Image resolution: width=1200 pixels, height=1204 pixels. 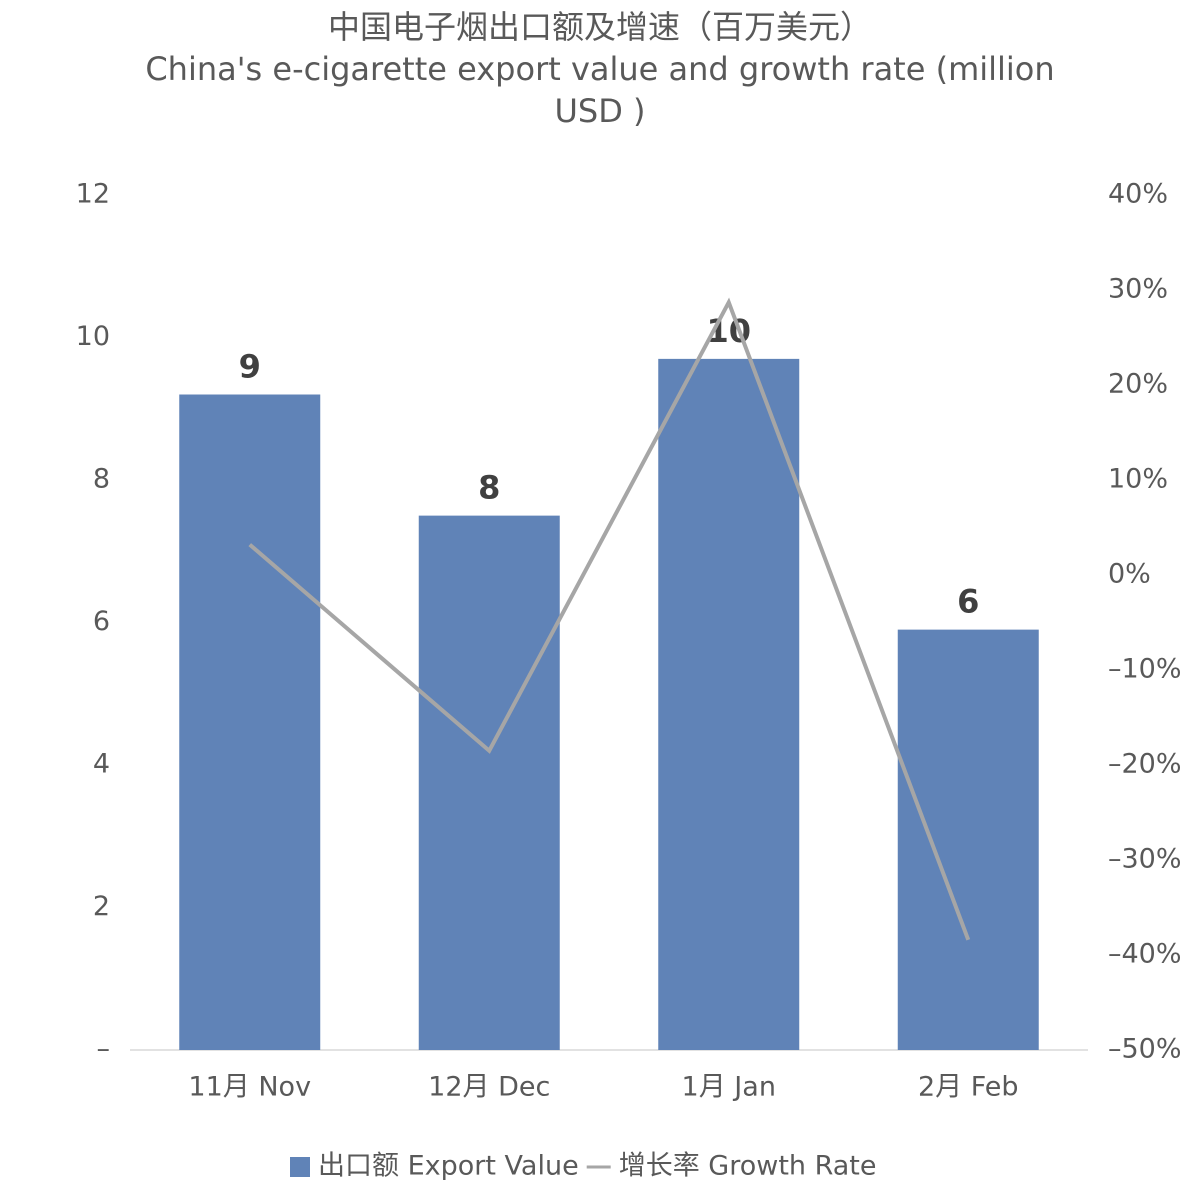 What do you see at coordinates (1138, 384) in the screenshot?
I see `y-tick-label: 20%` at bounding box center [1138, 384].